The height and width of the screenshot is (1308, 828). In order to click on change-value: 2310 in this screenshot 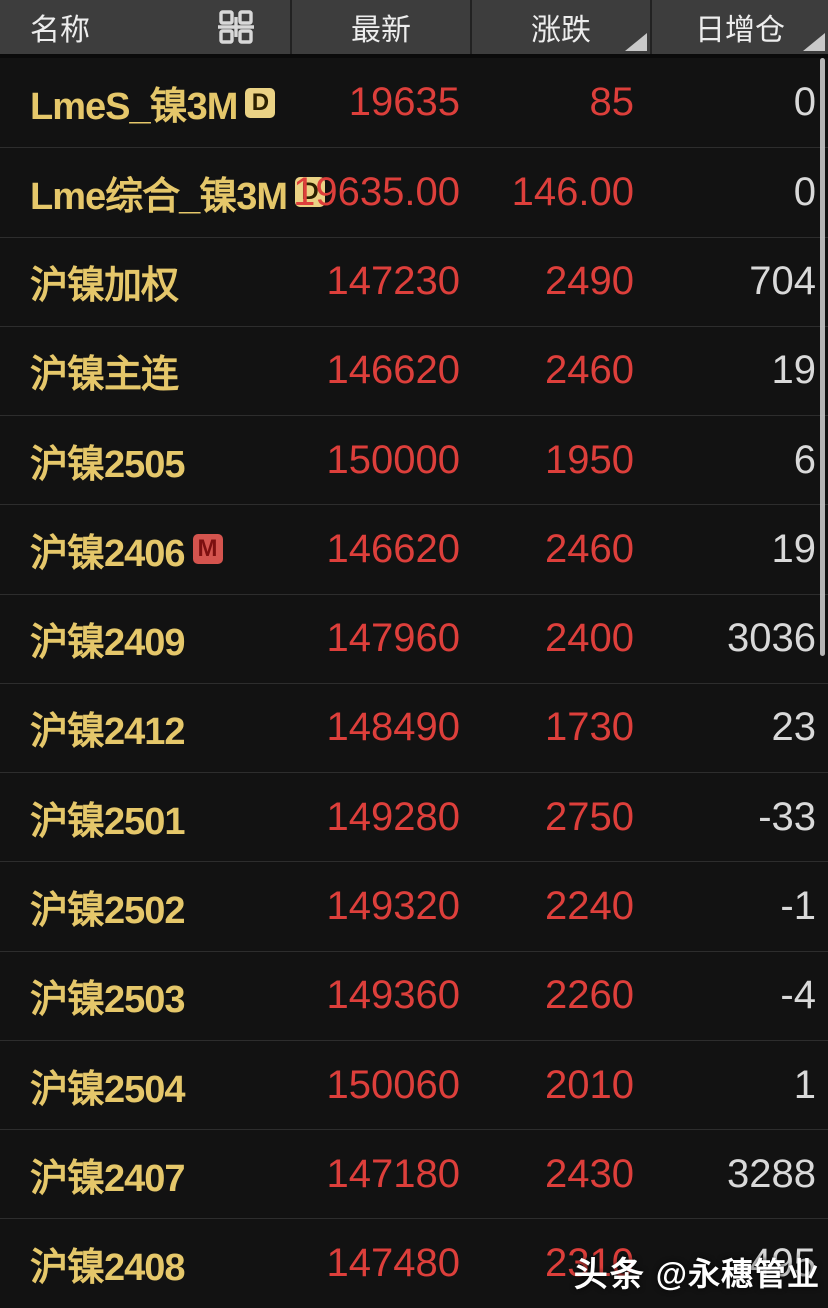, I will do `click(589, 1263)`.